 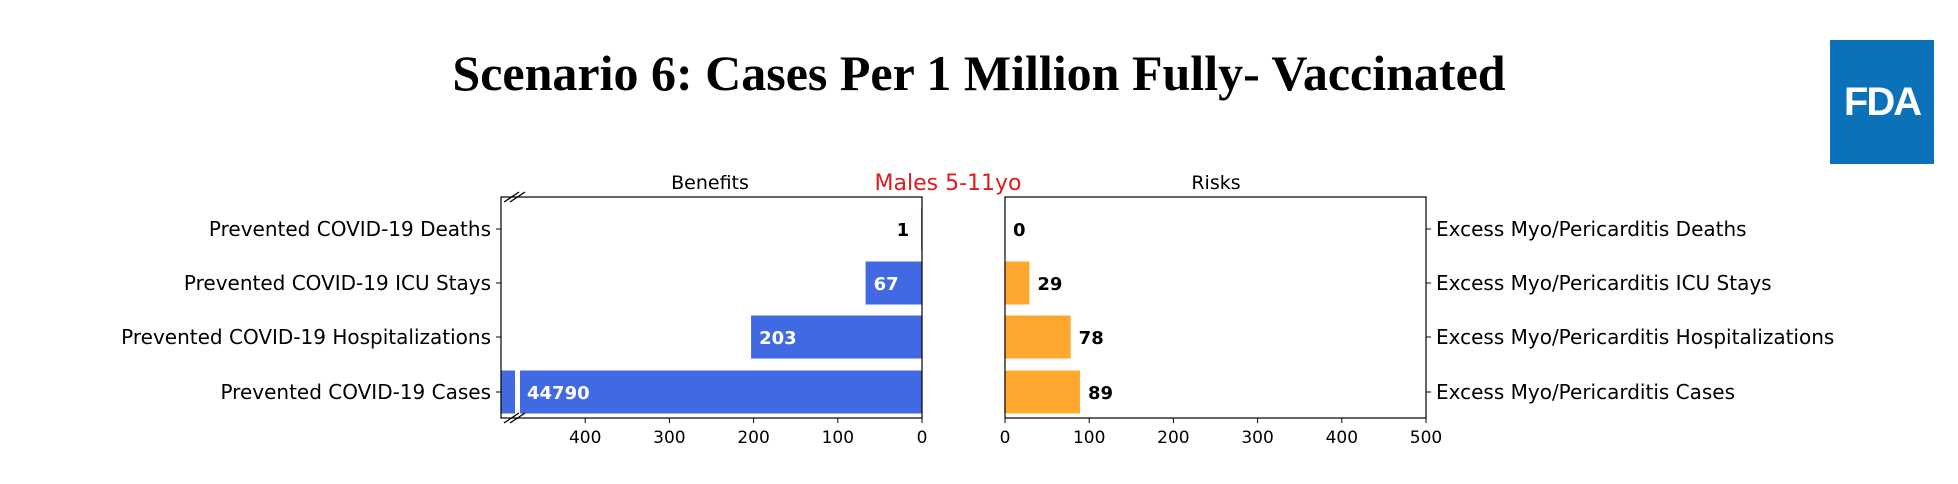 What do you see at coordinates (1019, 230) in the screenshot?
I see `value-label: 0` at bounding box center [1019, 230].